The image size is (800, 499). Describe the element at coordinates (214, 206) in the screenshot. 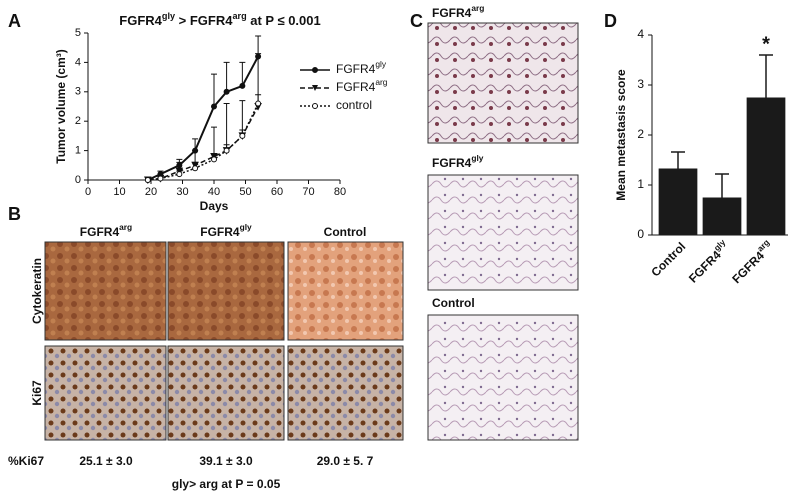

I see `x-axis-label: Days` at that location.